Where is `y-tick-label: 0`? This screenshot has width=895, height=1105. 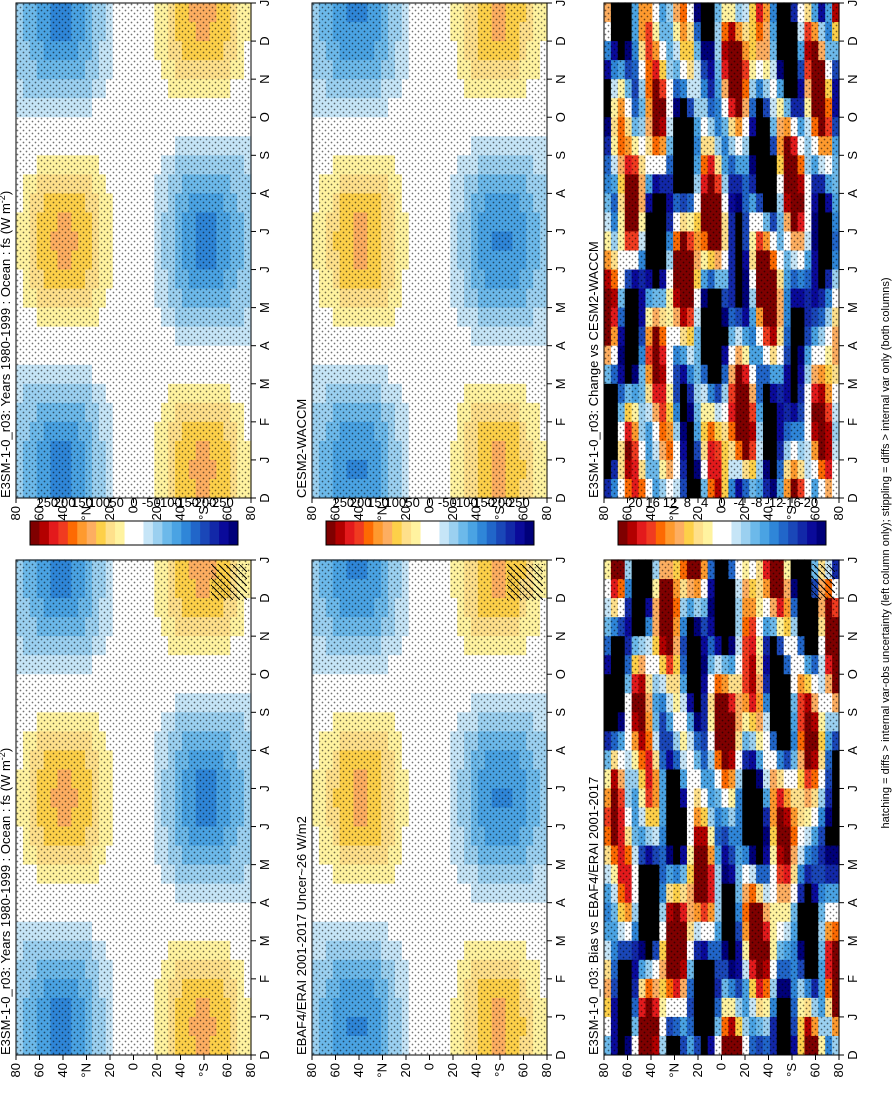 y-tick-label: 0 is located at coordinates (429, 509).